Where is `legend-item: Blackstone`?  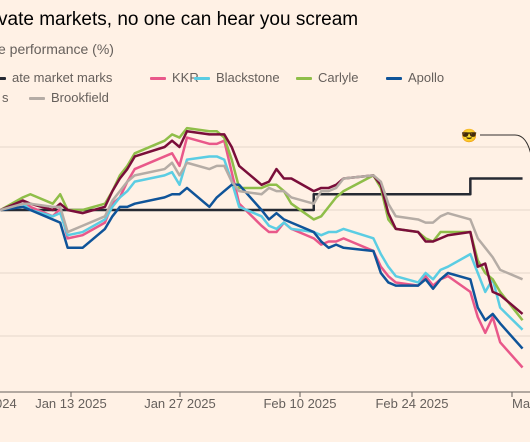
legend-item: Blackstone is located at coordinates (237, 77).